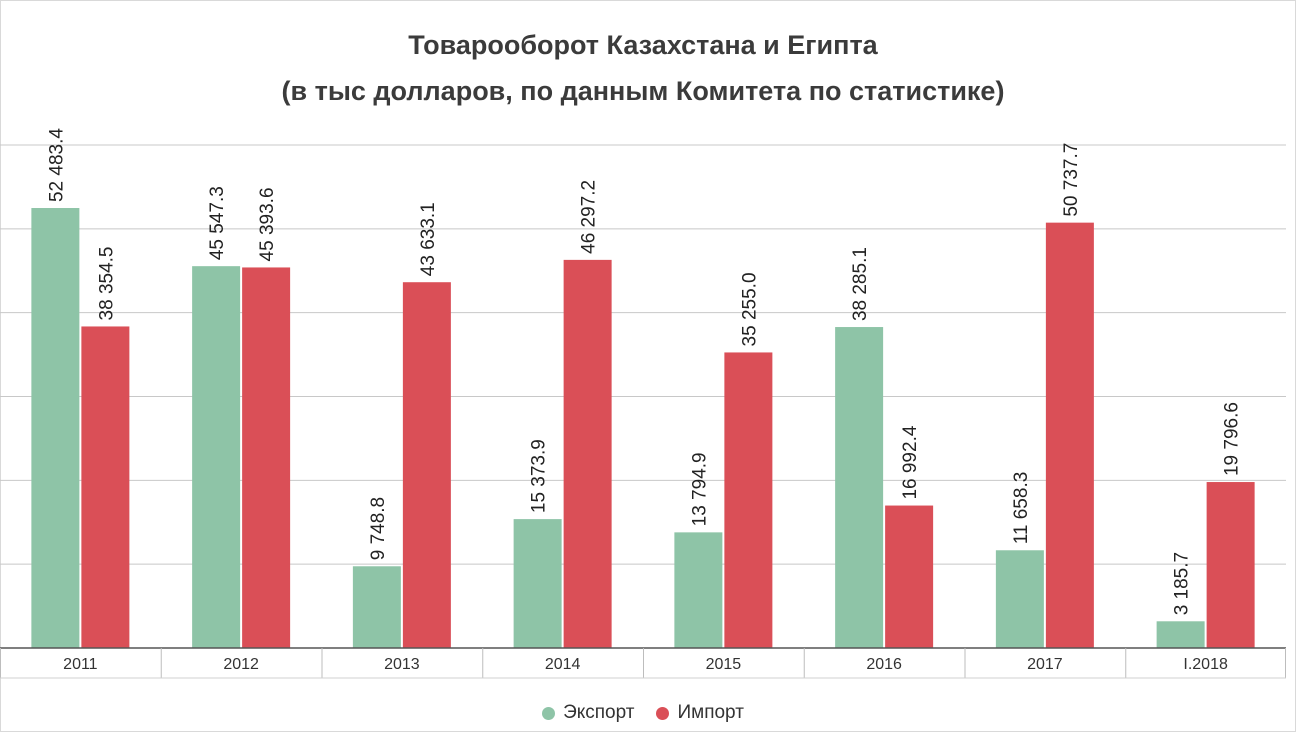 The width and height of the screenshot is (1296, 732). What do you see at coordinates (1021, 508) in the screenshot?
I see `data-label: 11 658.3` at bounding box center [1021, 508].